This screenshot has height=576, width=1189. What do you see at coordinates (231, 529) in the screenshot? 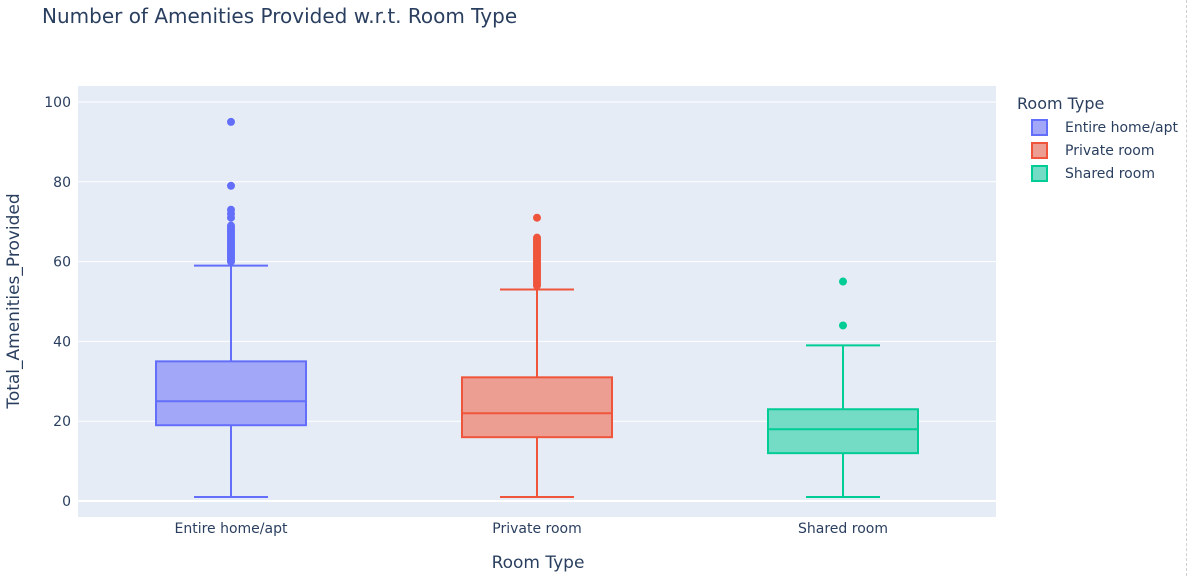
I see `x-tick-label: Entire home/apt` at bounding box center [231, 529].